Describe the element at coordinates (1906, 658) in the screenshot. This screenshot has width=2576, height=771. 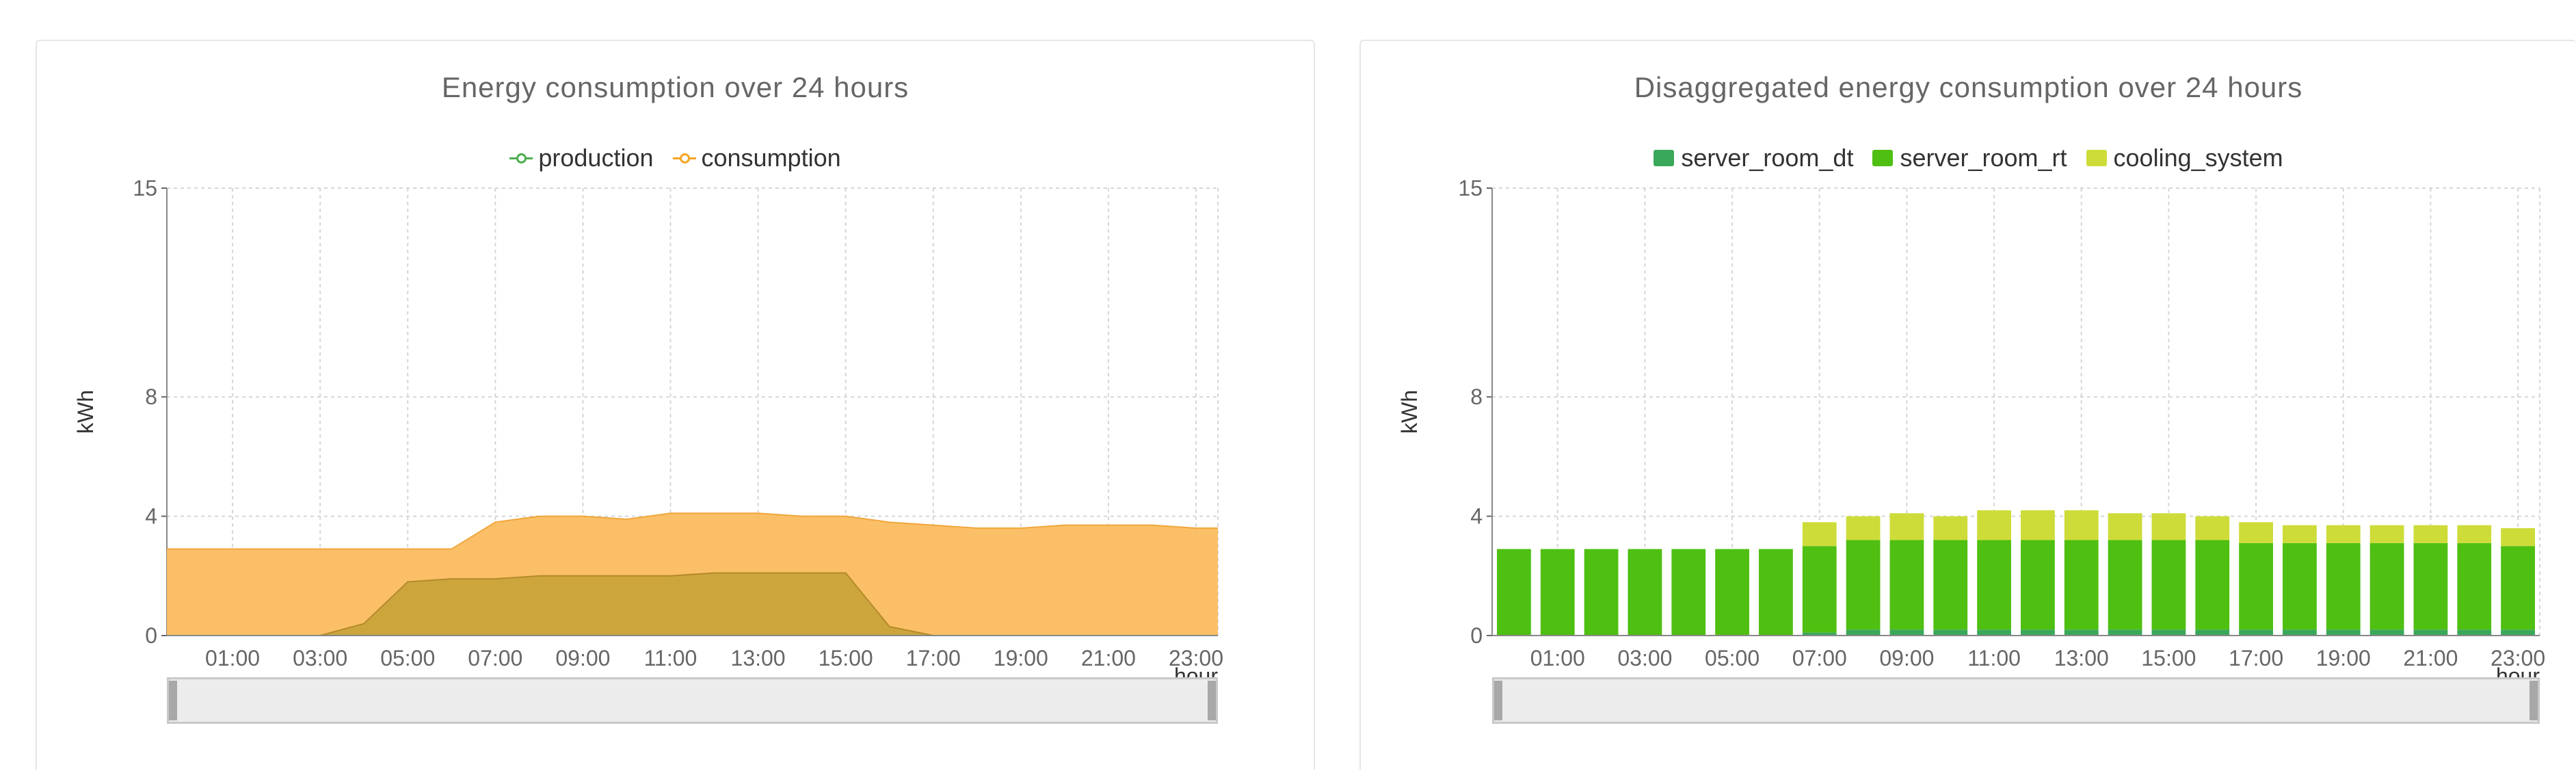
I see `x-tick-label: 09:00` at that location.